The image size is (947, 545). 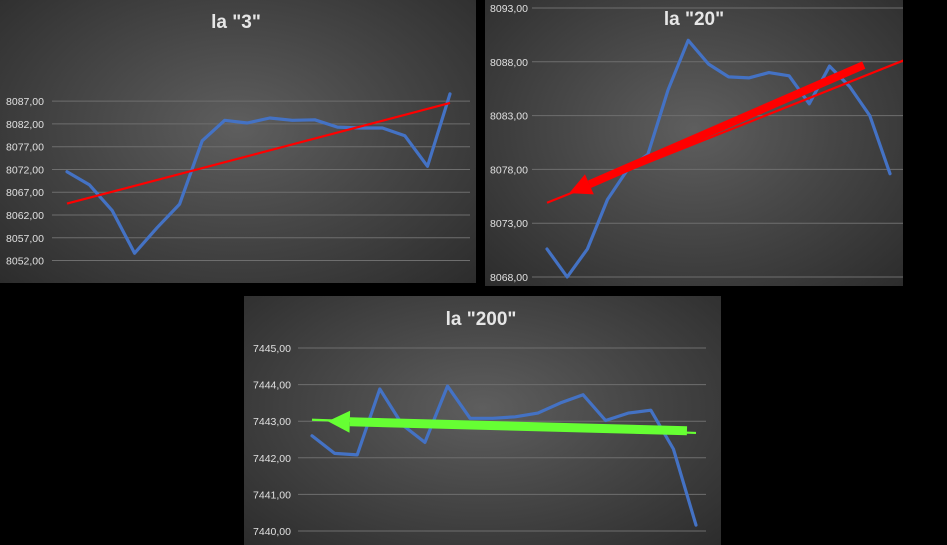 I want to click on y-tick-label: 8082,00, so click(x=25, y=125).